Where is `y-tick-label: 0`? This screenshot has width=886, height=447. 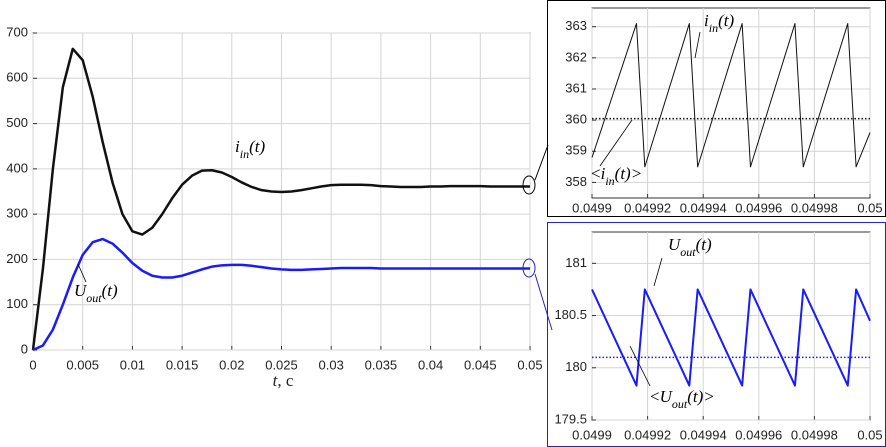 y-tick-label: 0 is located at coordinates (24, 348).